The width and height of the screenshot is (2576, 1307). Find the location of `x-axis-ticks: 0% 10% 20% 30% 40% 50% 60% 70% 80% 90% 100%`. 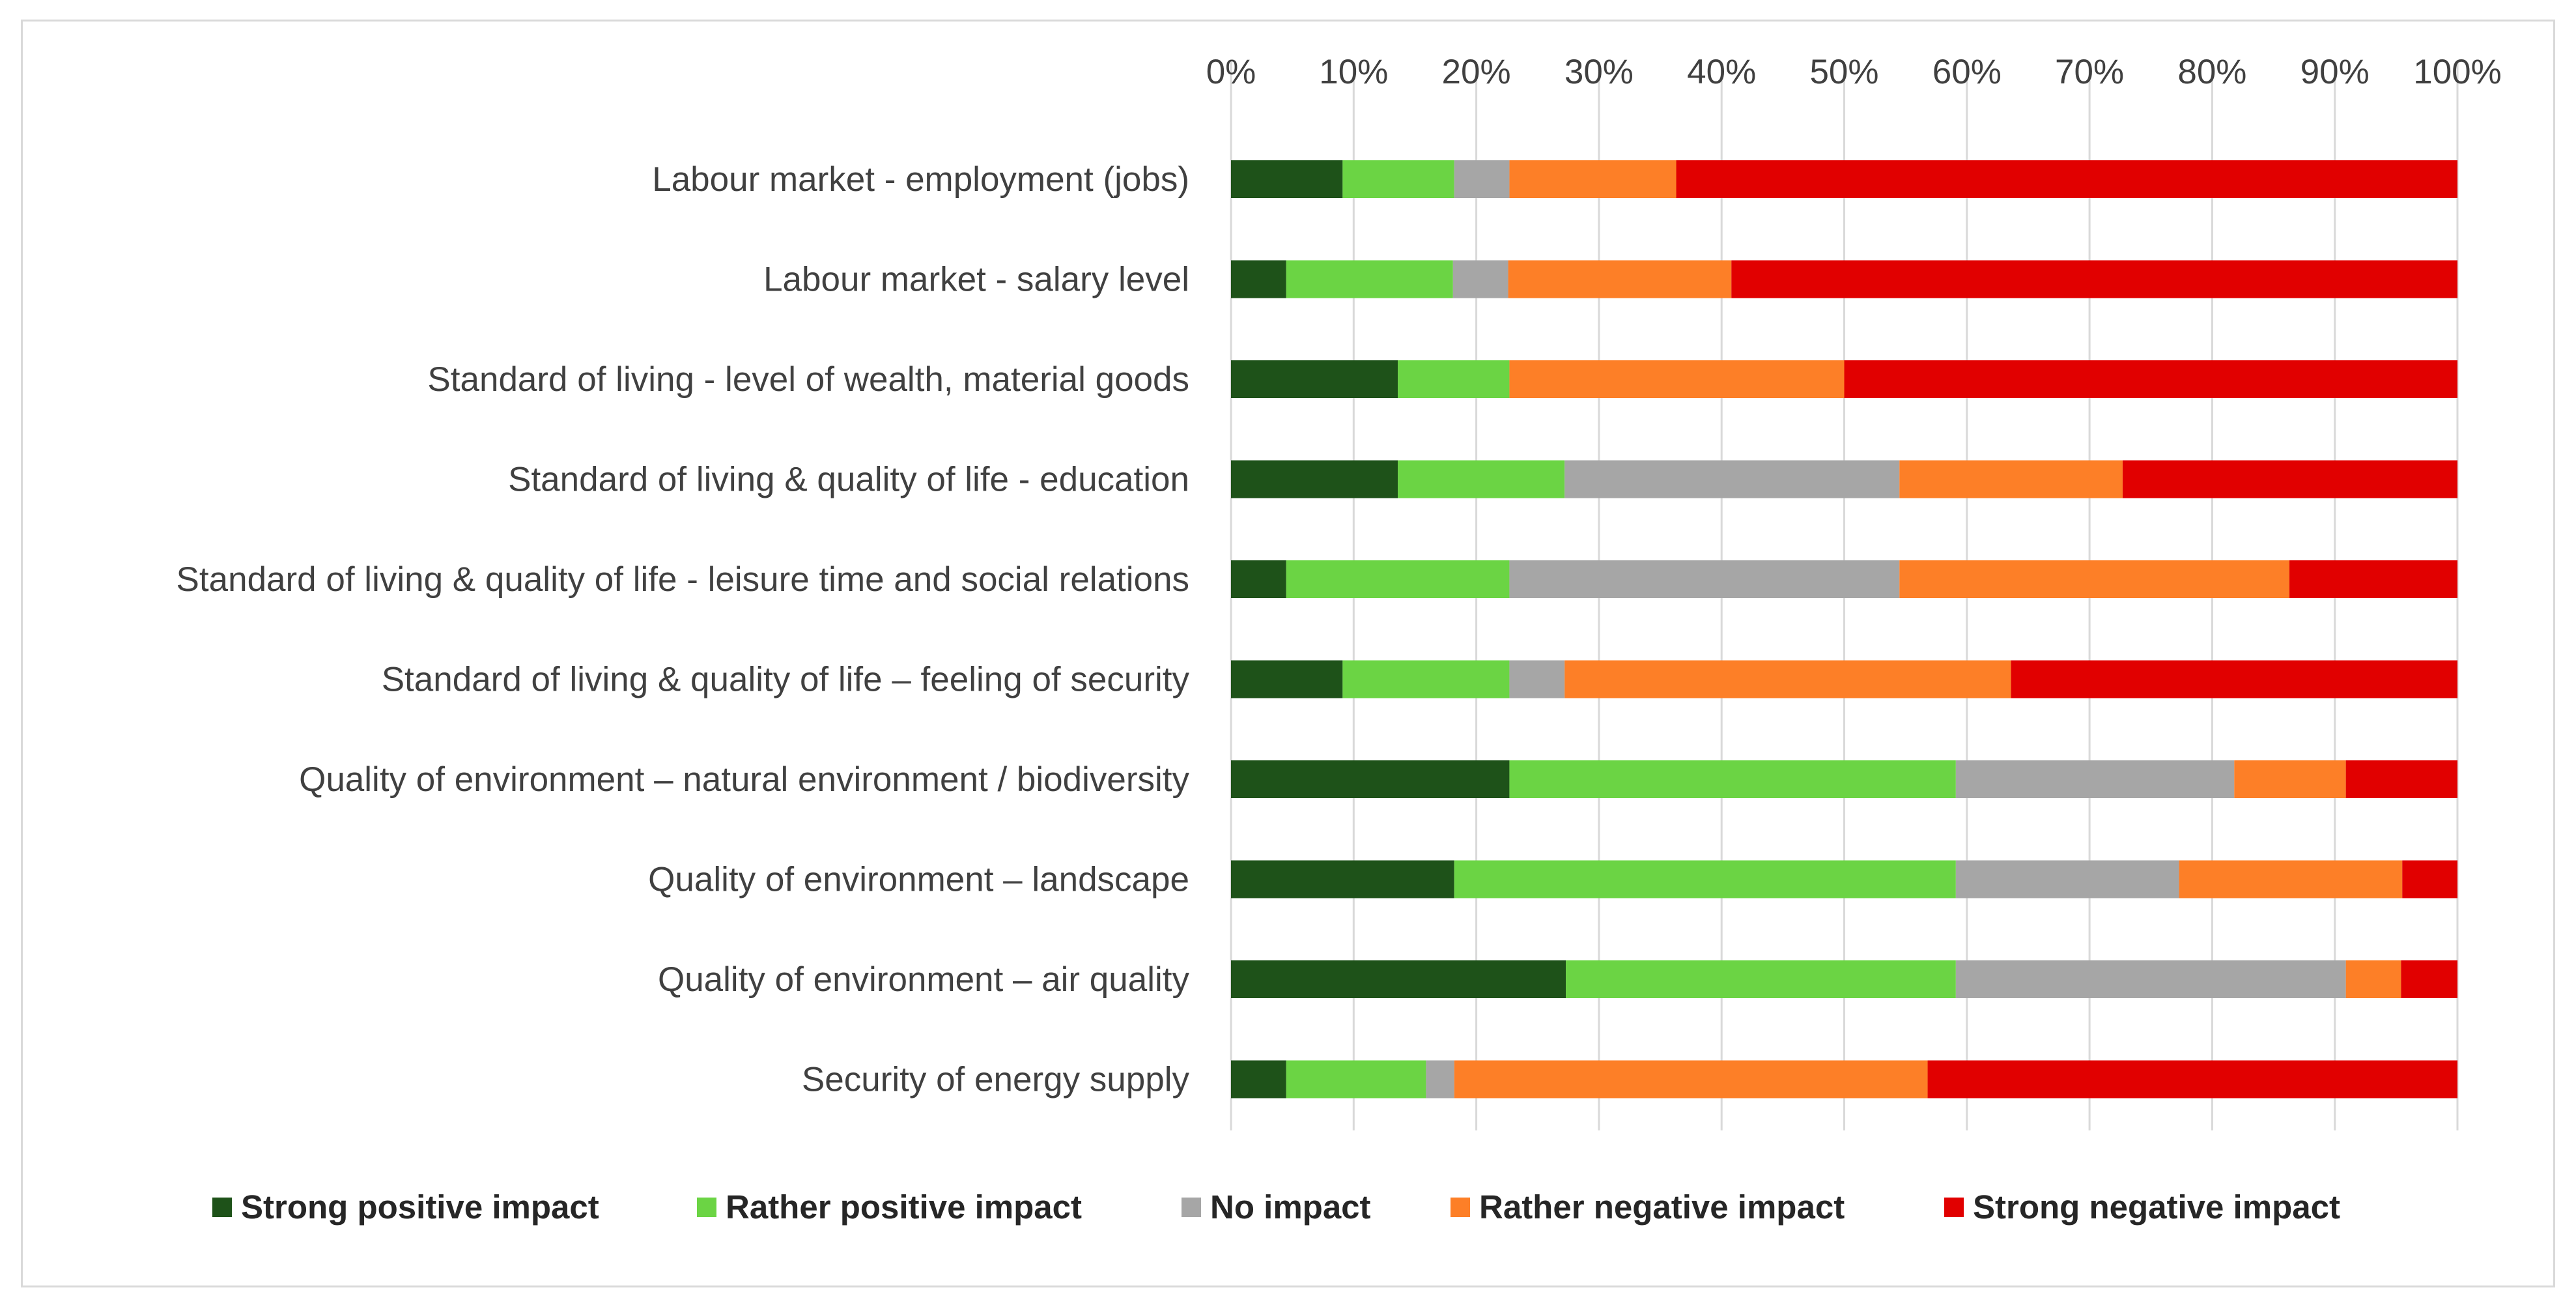

x-axis-ticks: 0% 10% 20% 30% 40% 50% 60% 70% 80% 90% 100% is located at coordinates (1854, 72).